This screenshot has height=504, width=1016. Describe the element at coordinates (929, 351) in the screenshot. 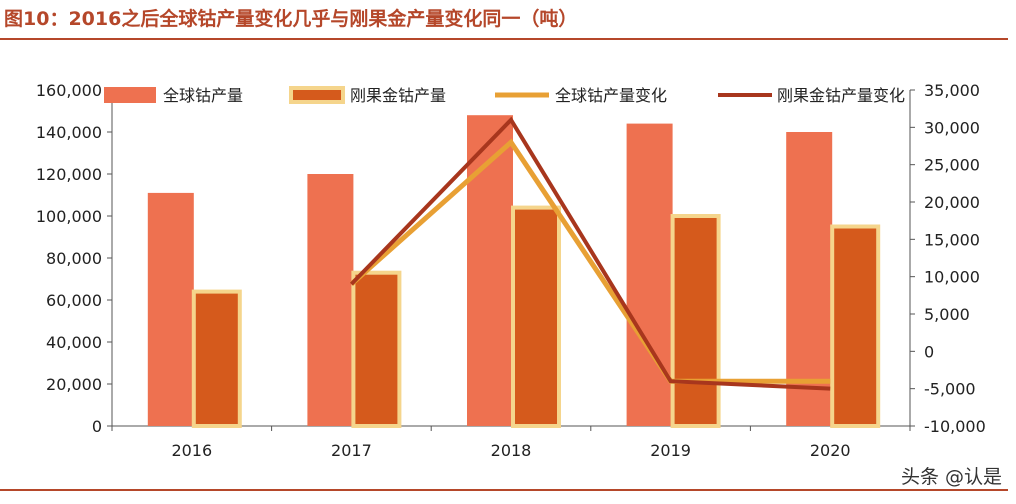

I see `right-y-tick-label: 0` at that location.